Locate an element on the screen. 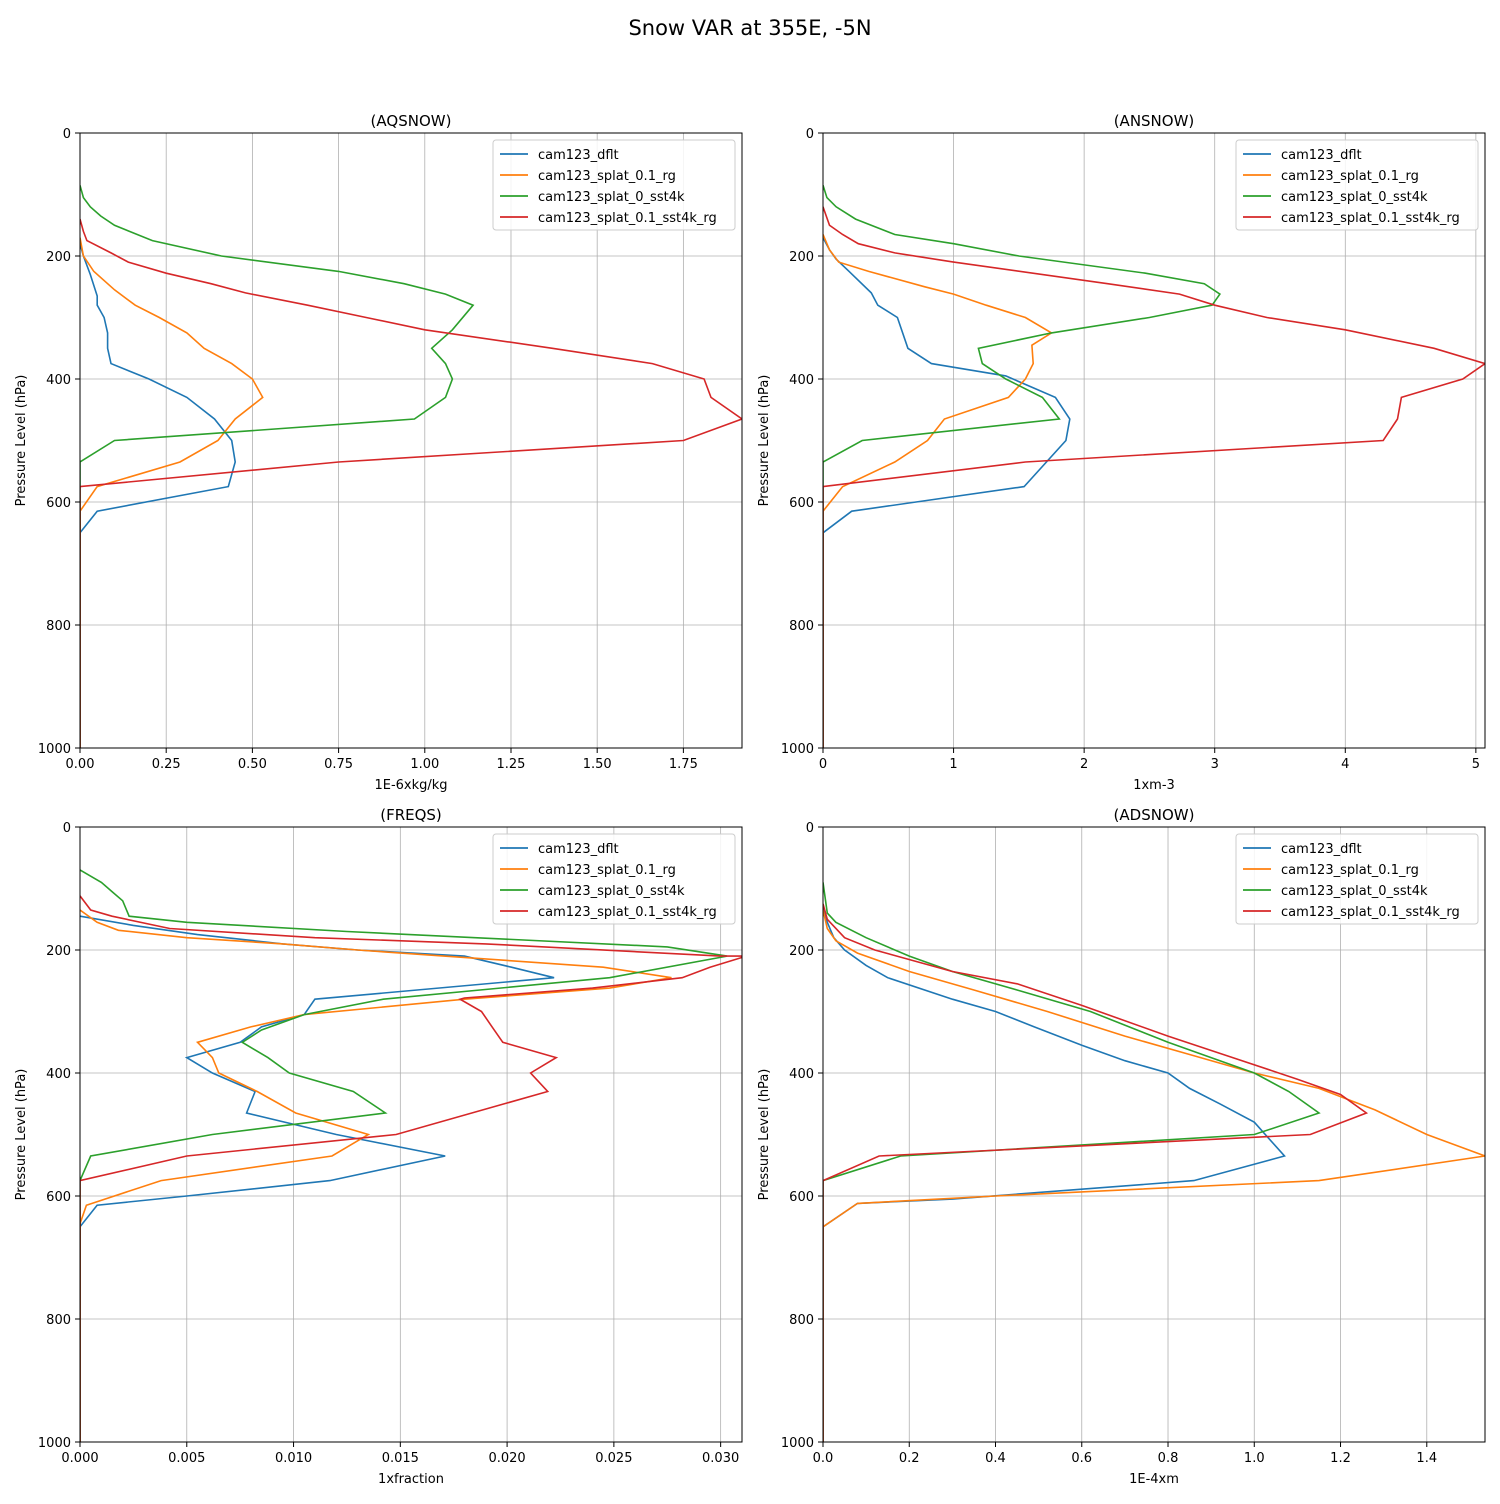  x-tick-label: 0.005 is located at coordinates (186, 1458).